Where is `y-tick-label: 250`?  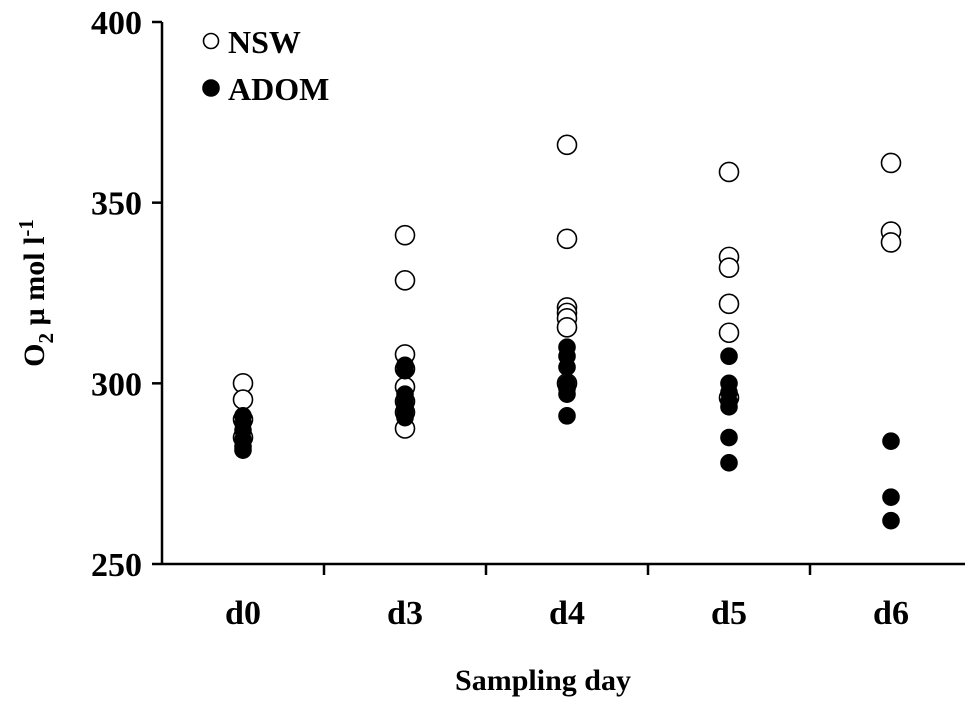 y-tick-label: 250 is located at coordinates (116, 565).